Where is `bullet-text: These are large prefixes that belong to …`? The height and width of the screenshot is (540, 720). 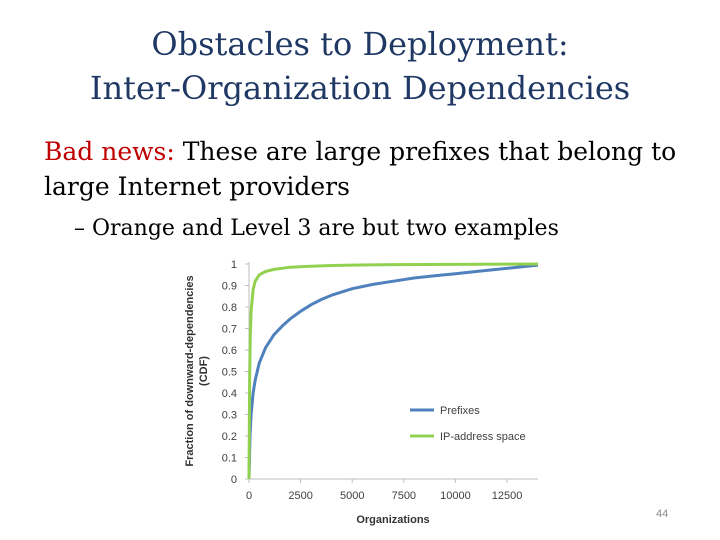
bullet-text: These are large prefixes that belong to … is located at coordinates (360, 169).